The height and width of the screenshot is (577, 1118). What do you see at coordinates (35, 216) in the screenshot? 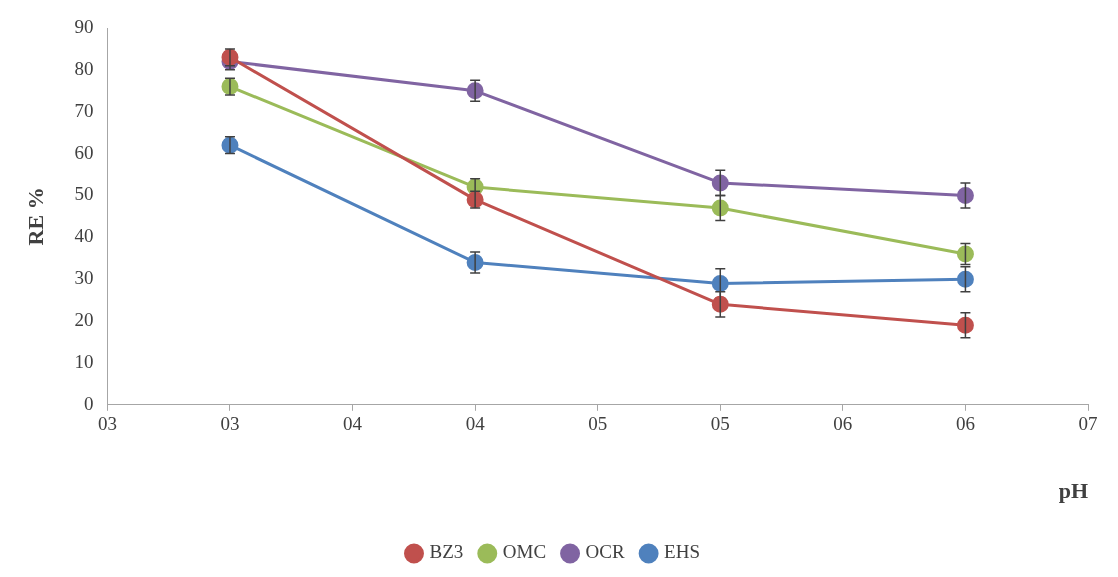
I see `y-axis-title: RE %` at bounding box center [35, 216].